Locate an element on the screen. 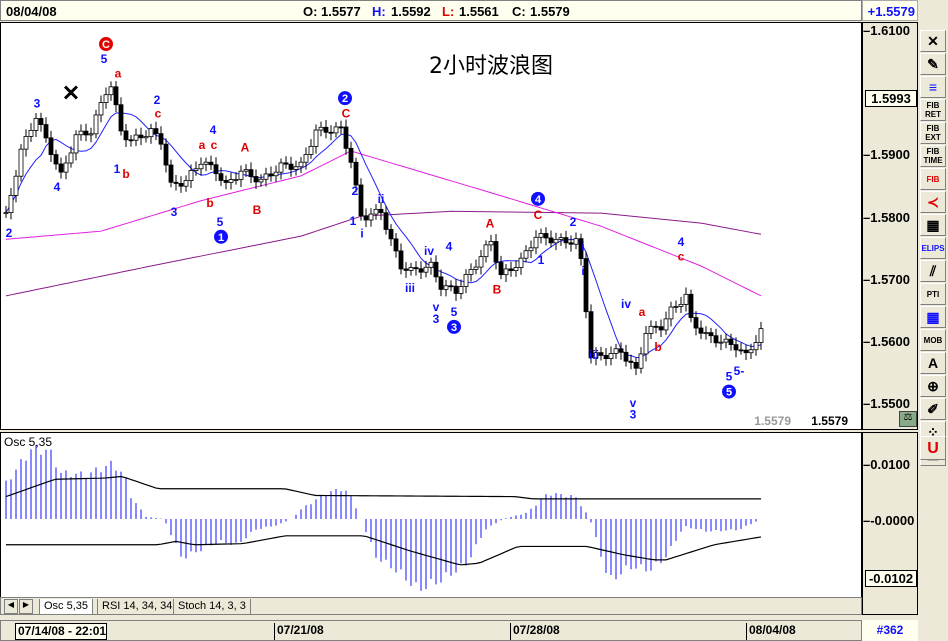  grid-icon: ▦ is located at coordinates (933, 224).